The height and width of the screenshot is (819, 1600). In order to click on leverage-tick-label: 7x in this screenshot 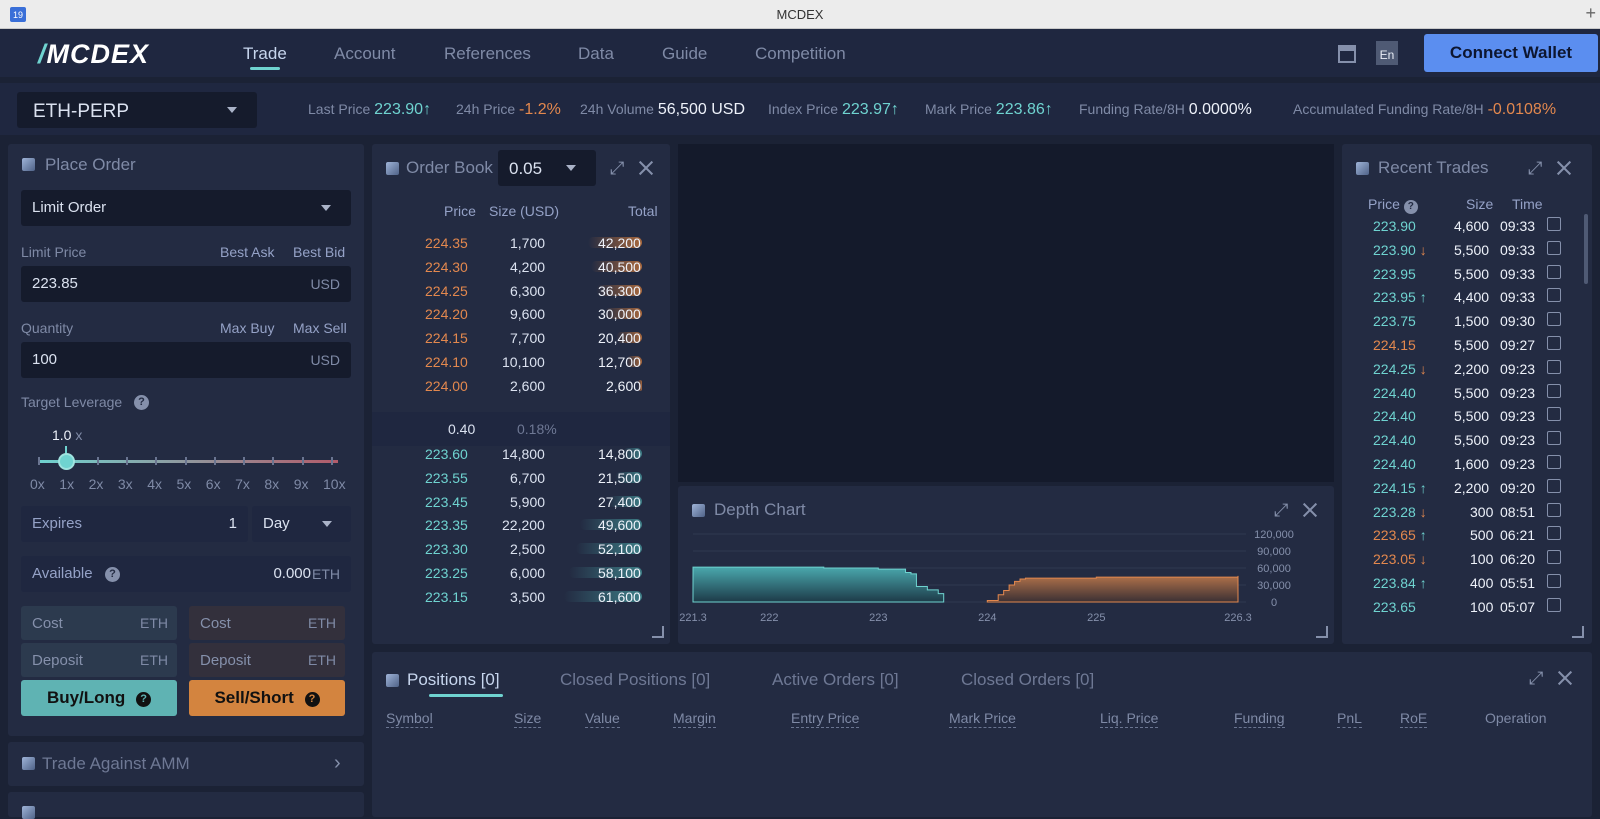, I will do `click(242, 484)`.